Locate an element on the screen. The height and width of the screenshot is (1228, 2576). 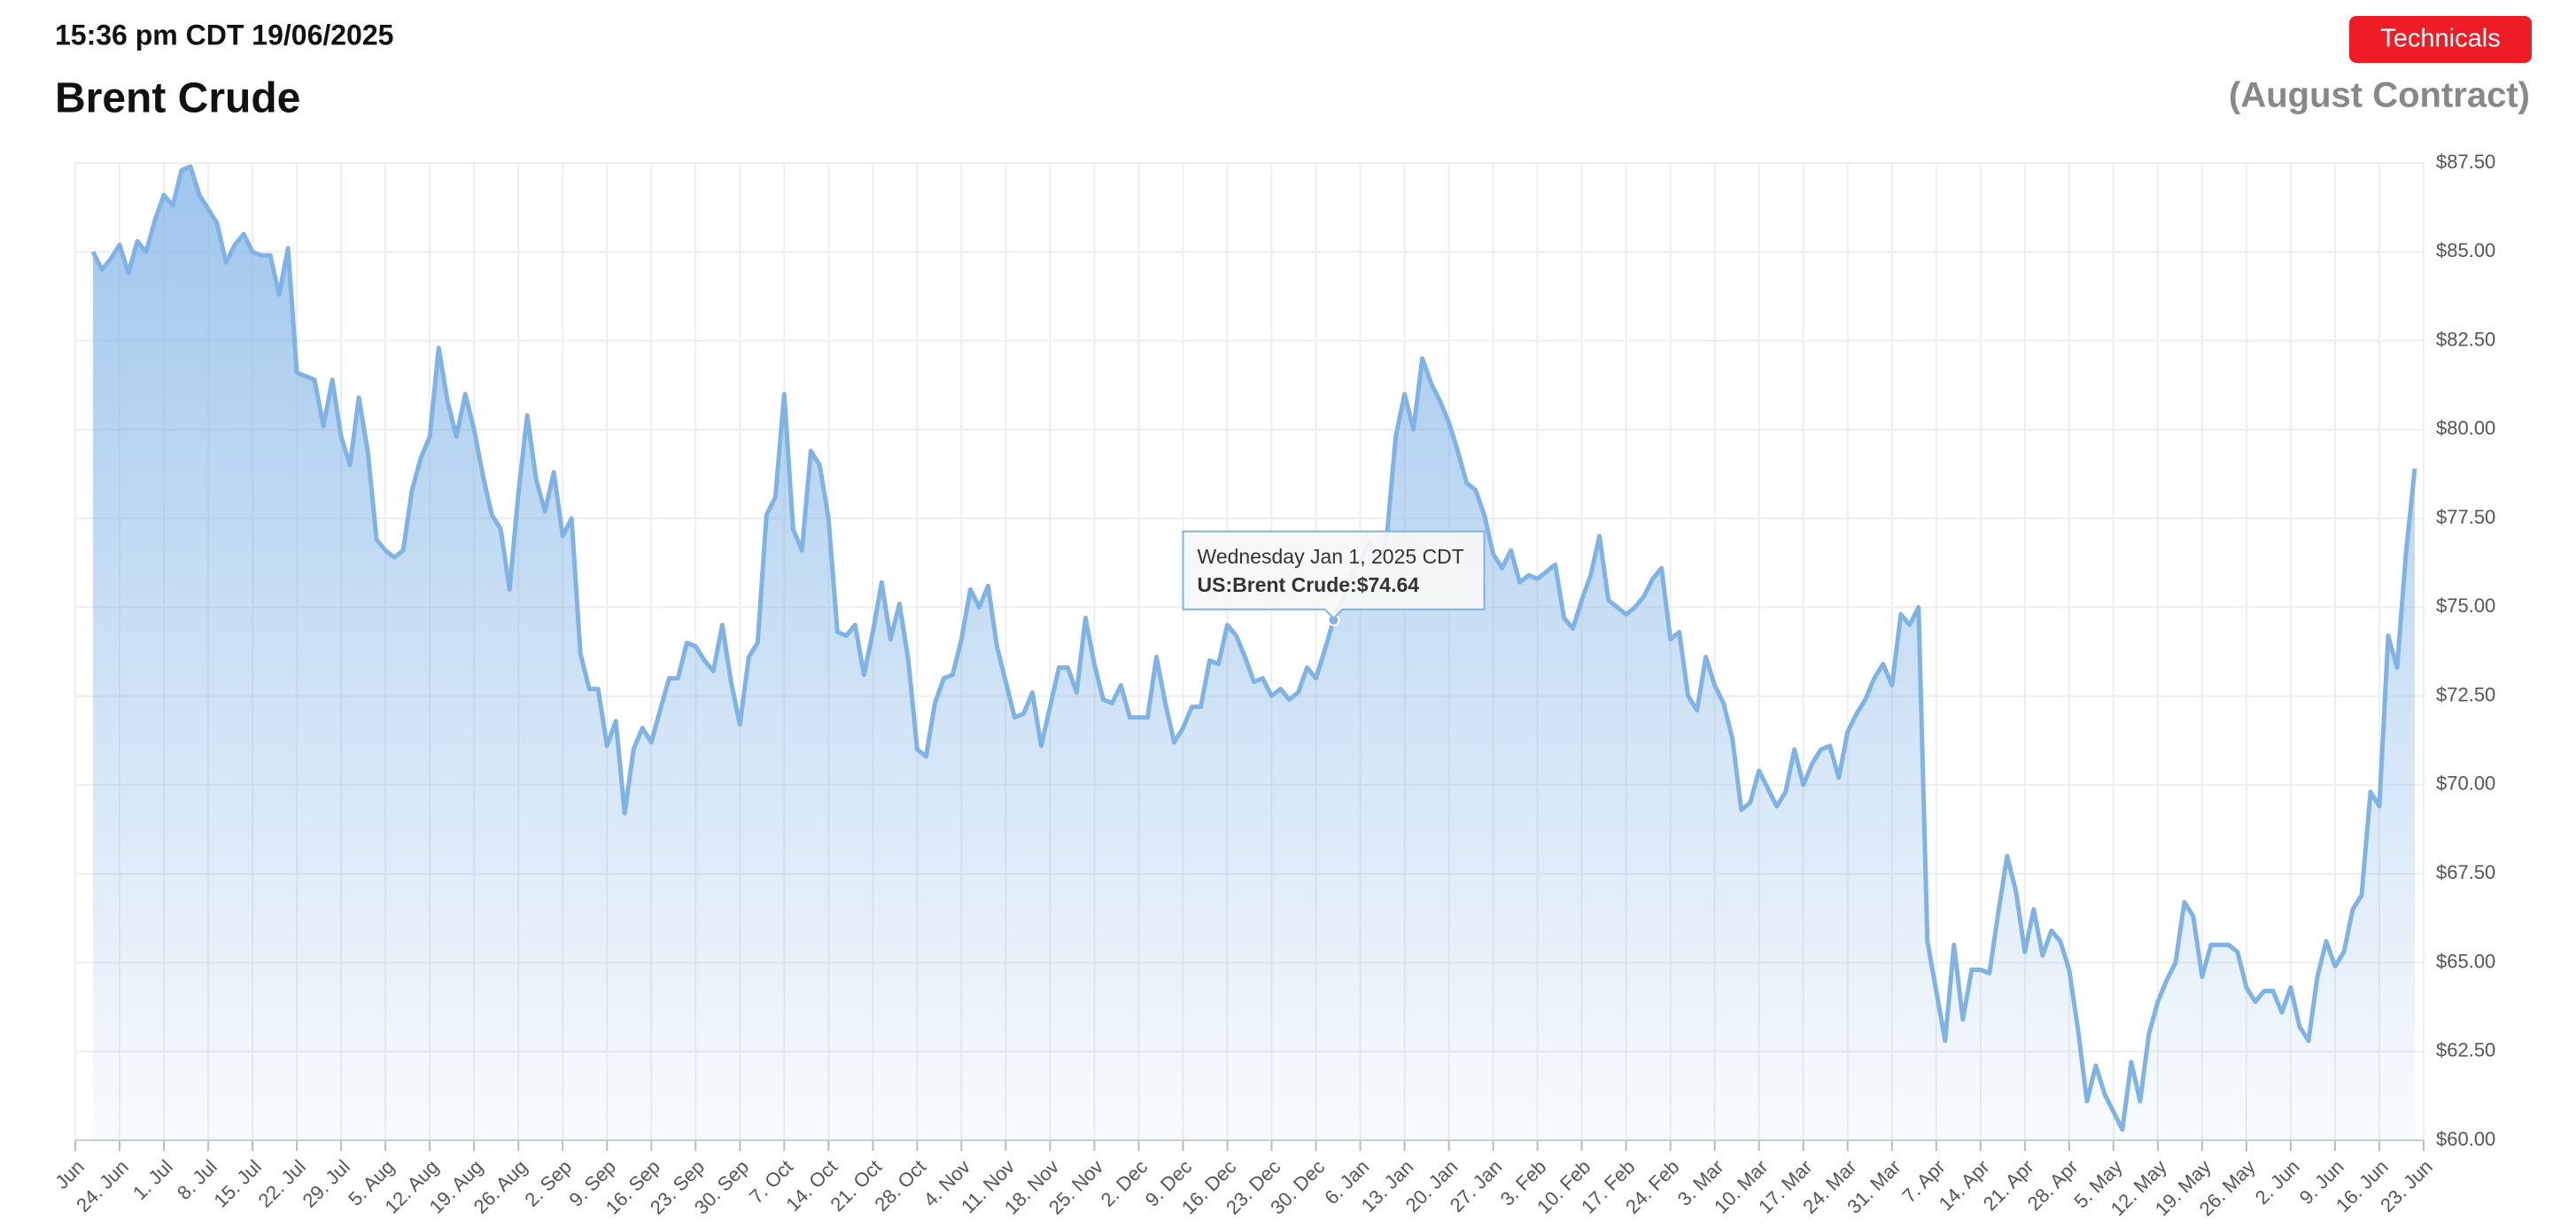
technicals-button-label: Technicals is located at coordinates (2440, 39).